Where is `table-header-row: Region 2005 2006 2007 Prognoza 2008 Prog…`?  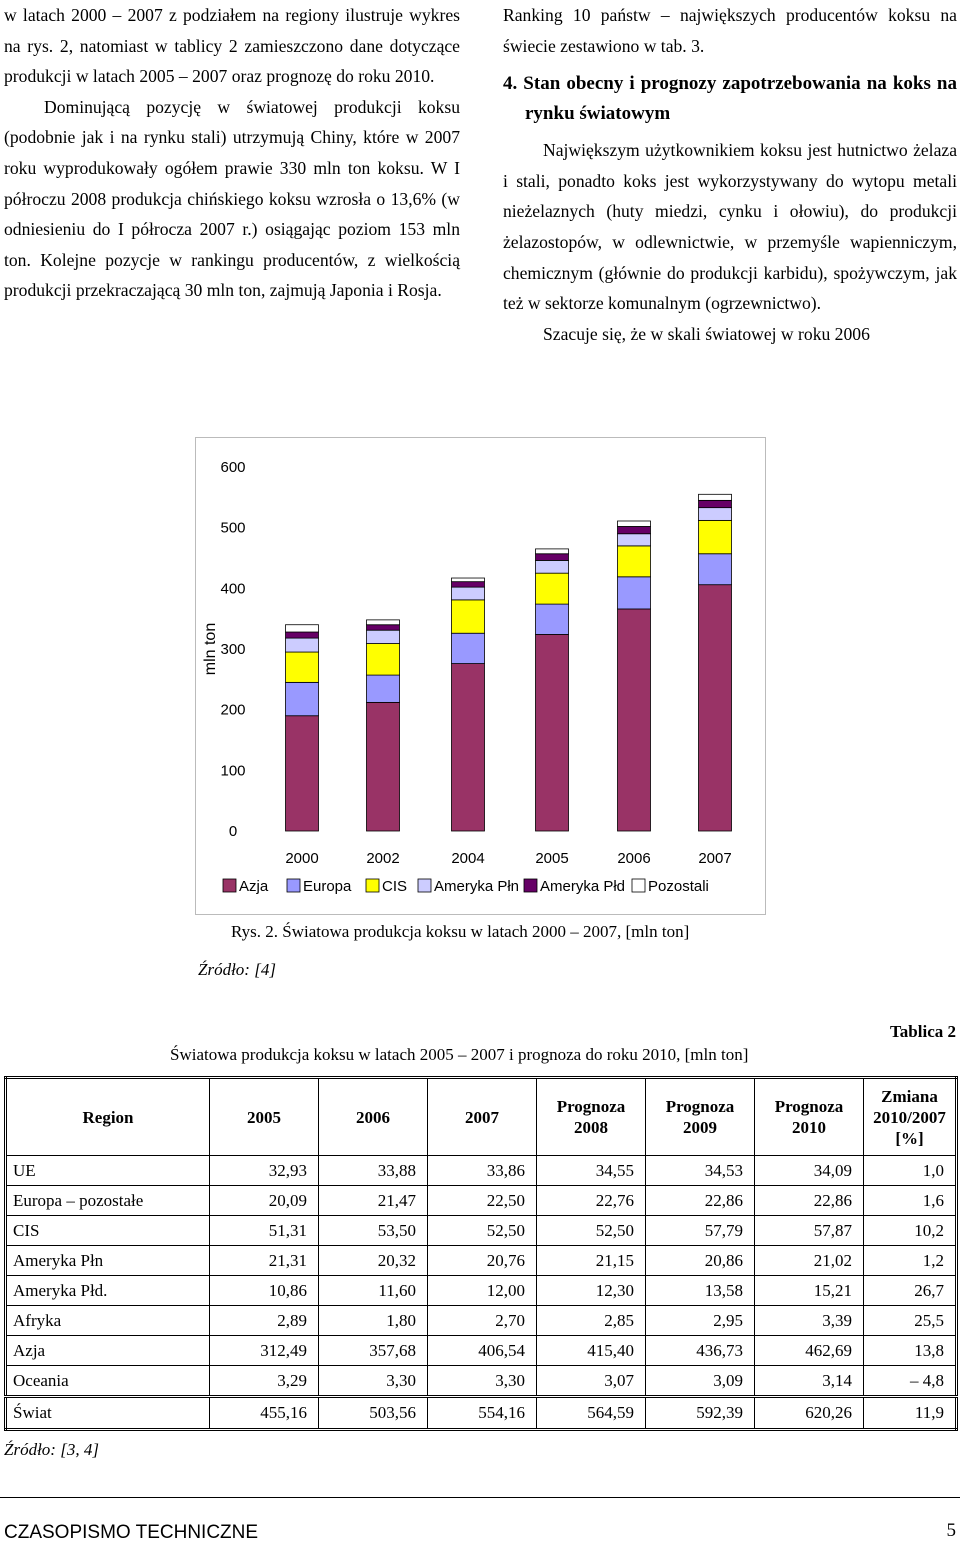 table-header-row: Region 2005 2006 2007 Prognoza 2008 Prog… is located at coordinates (481, 1116).